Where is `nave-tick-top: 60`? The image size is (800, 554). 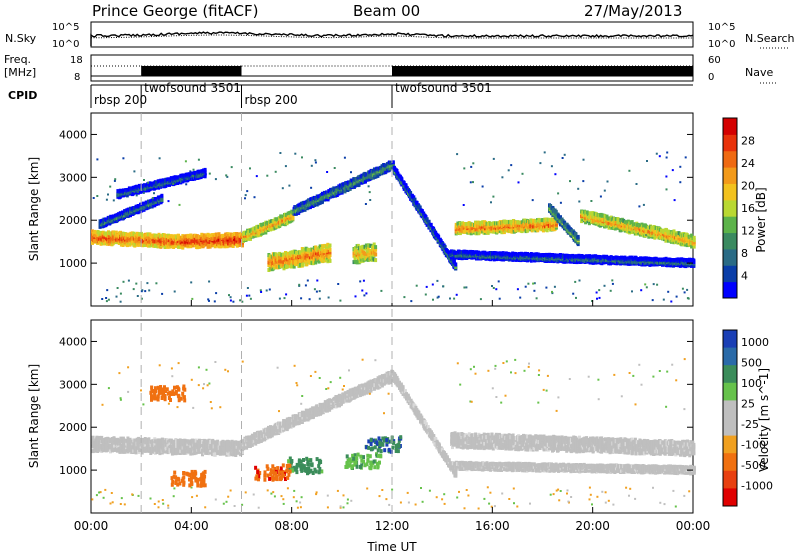 nave-tick-top: 60 is located at coordinates (714, 60).